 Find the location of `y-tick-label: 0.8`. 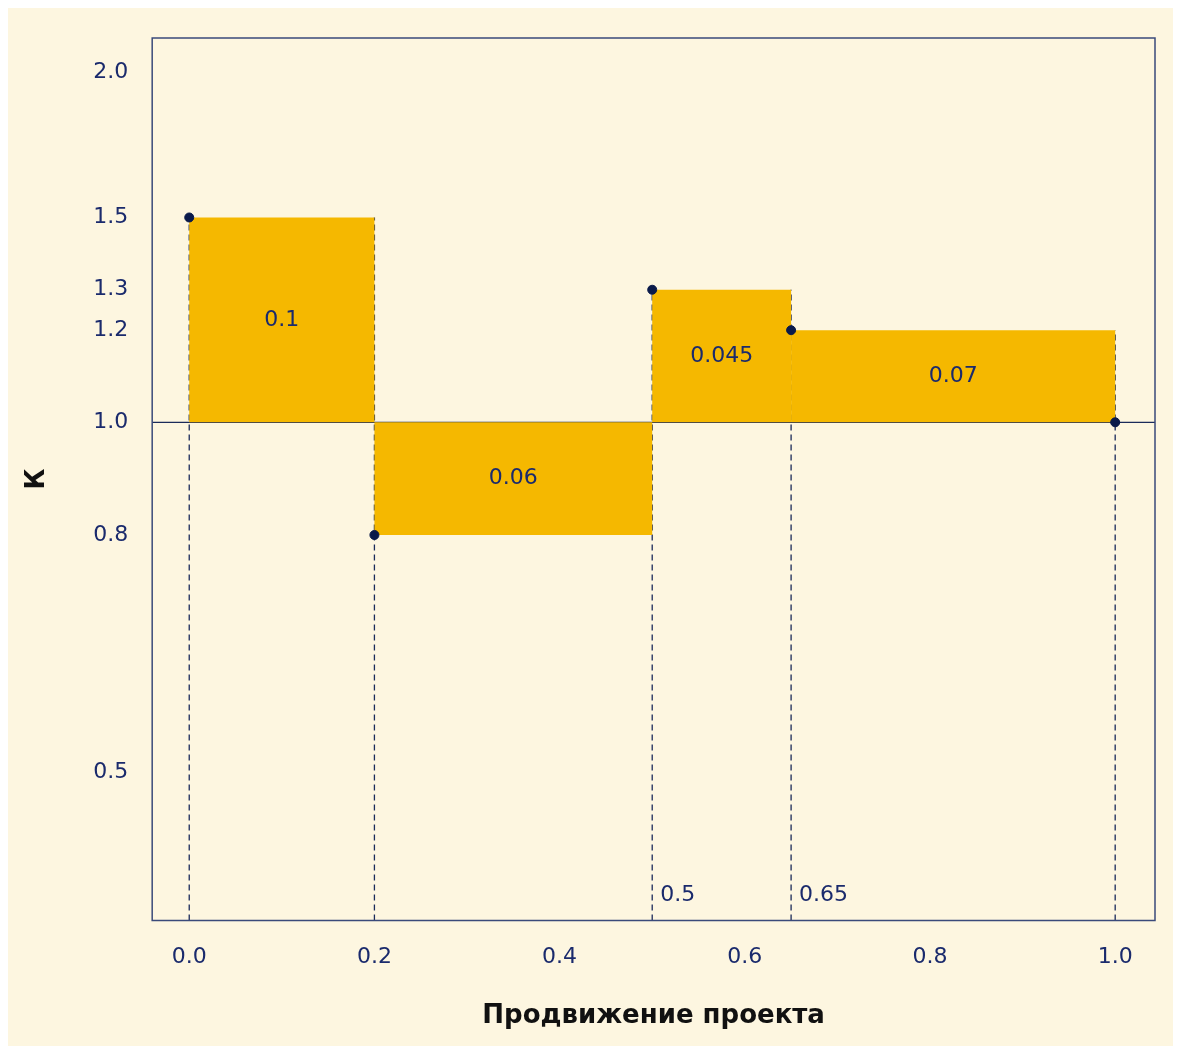

y-tick-label: 0.8 is located at coordinates (111, 533).